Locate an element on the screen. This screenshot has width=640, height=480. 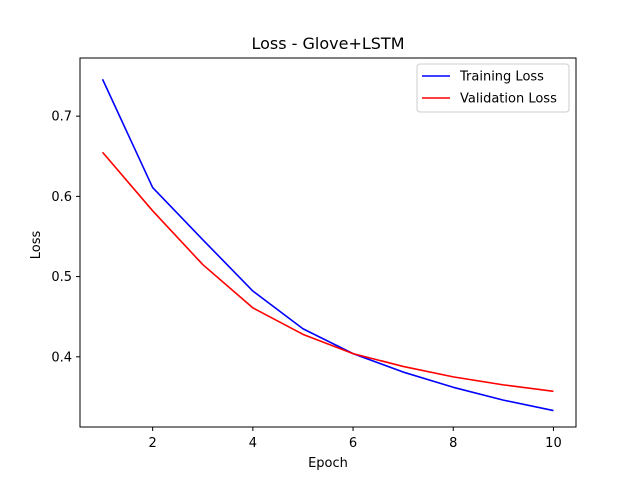
x-tick-label: 4 is located at coordinates (253, 443).